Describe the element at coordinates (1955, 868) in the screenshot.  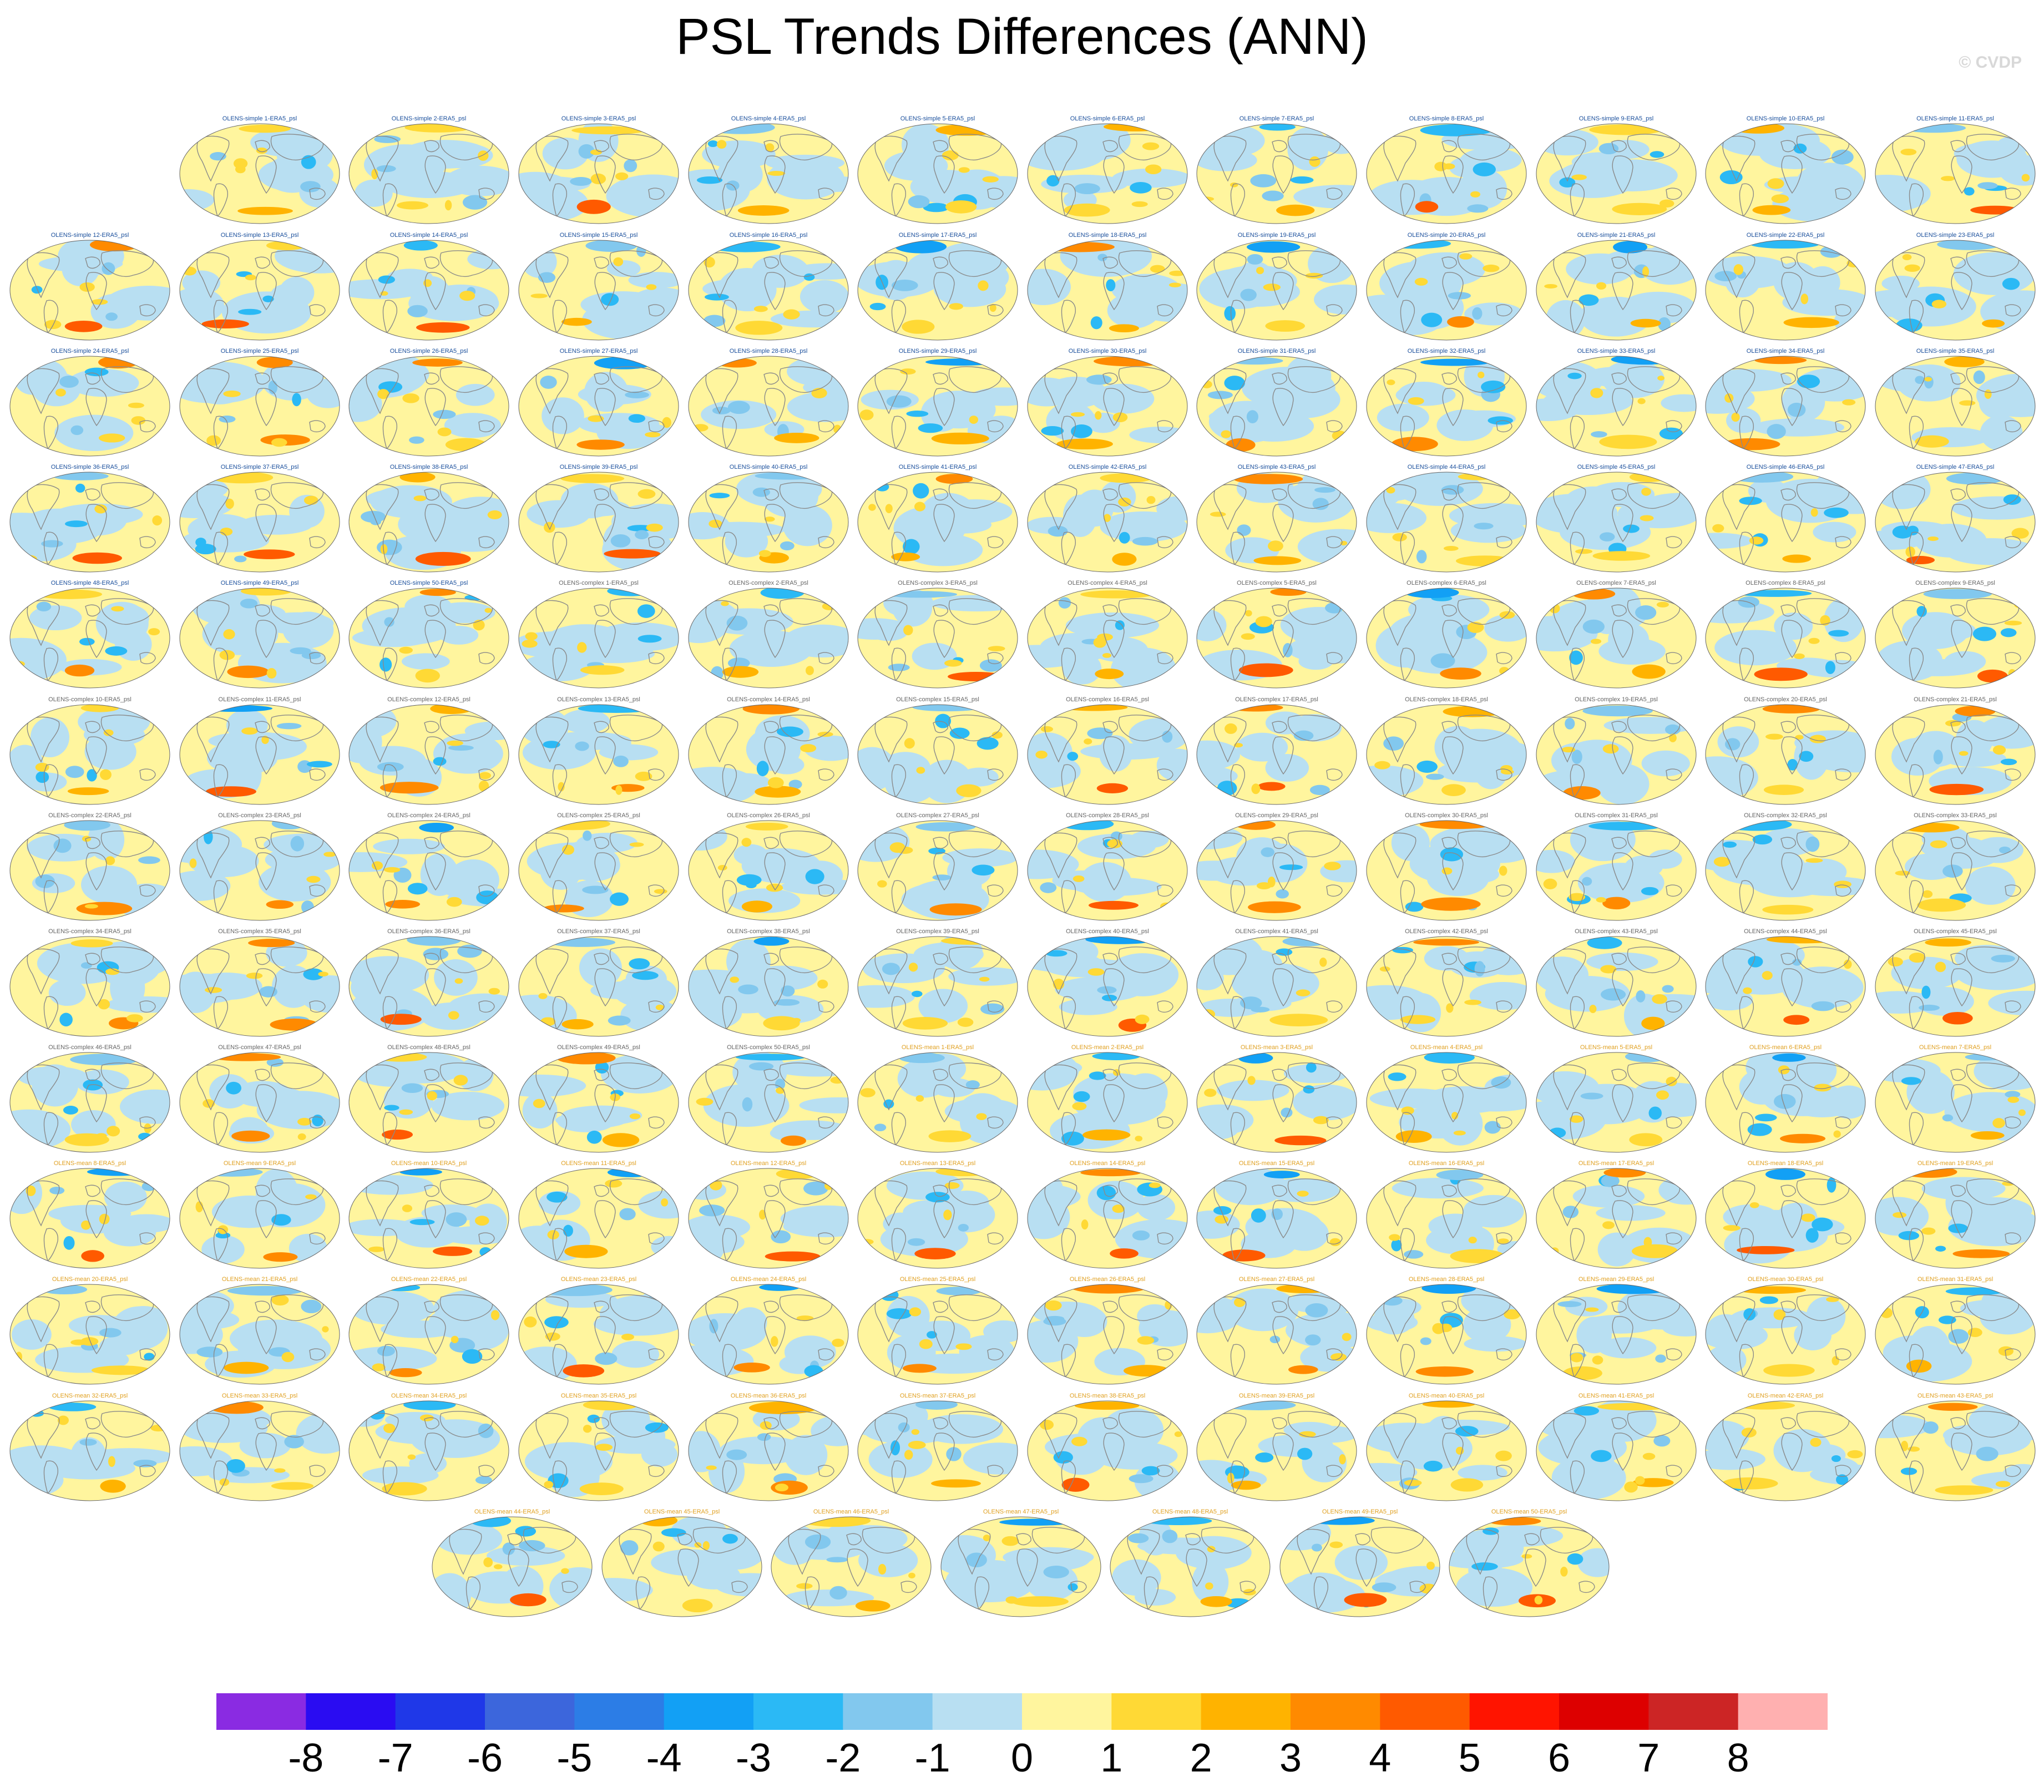
I see `map-panel: OLENS-complex 33-ERA5_psl` at that location.